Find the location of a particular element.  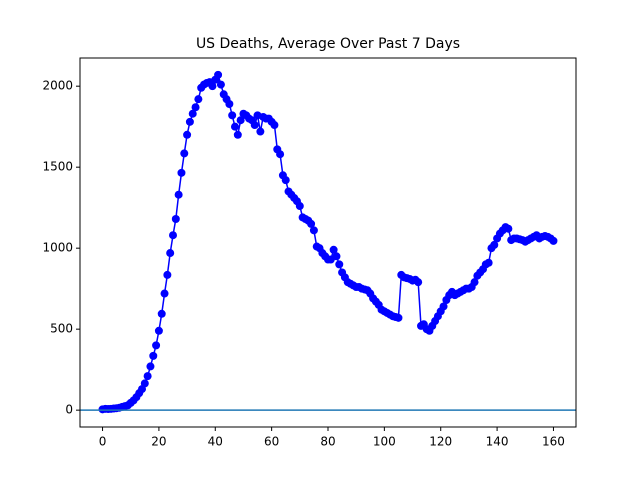

x-tick-label: 120 is located at coordinates (440, 442).